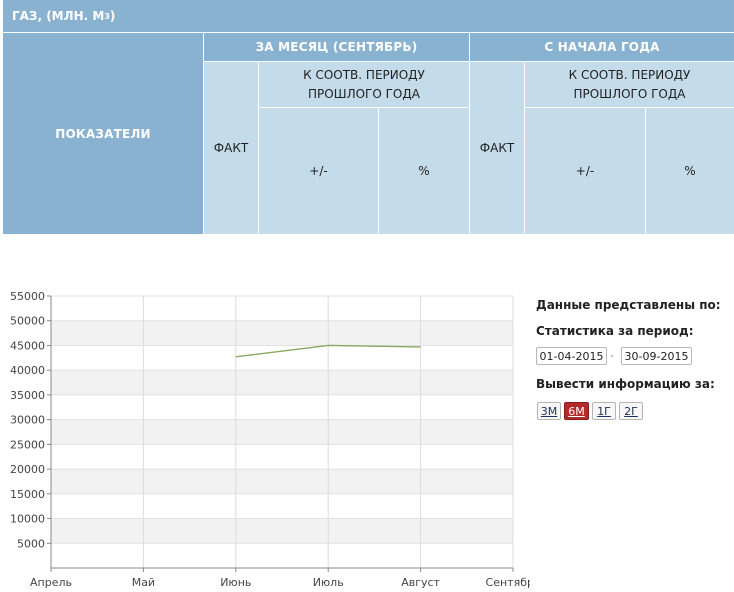  Describe the element at coordinates (549, 411) in the screenshot. I see `period-3m-button: 3М` at that location.